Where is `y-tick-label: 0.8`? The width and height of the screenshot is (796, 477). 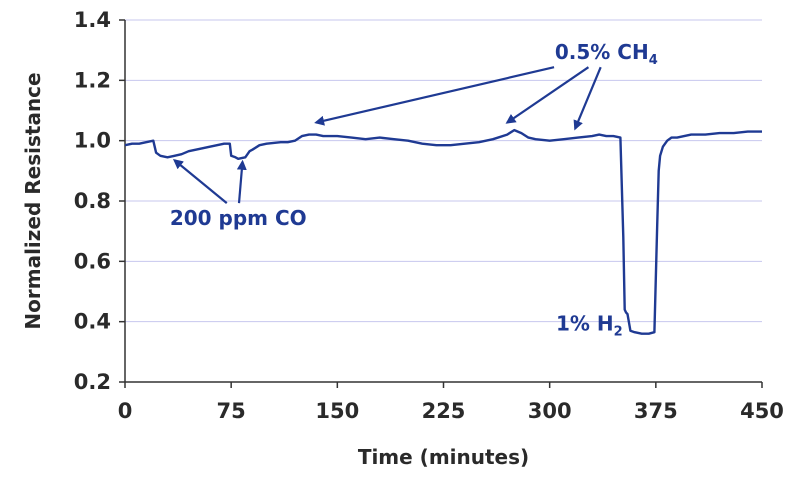
y-tick-label: 0.8 is located at coordinates (92, 201).